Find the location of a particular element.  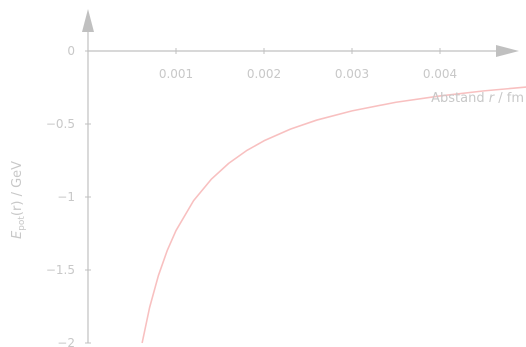

x-tick-label: 0.002 is located at coordinates (264, 74).